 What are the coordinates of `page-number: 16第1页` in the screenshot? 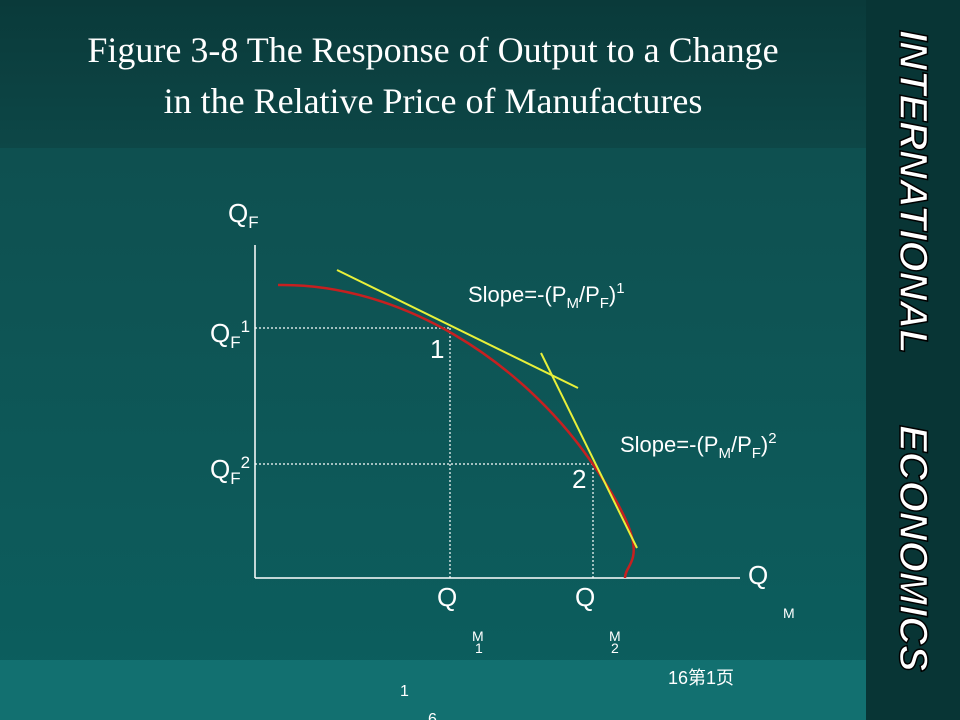 It's located at (701, 678).